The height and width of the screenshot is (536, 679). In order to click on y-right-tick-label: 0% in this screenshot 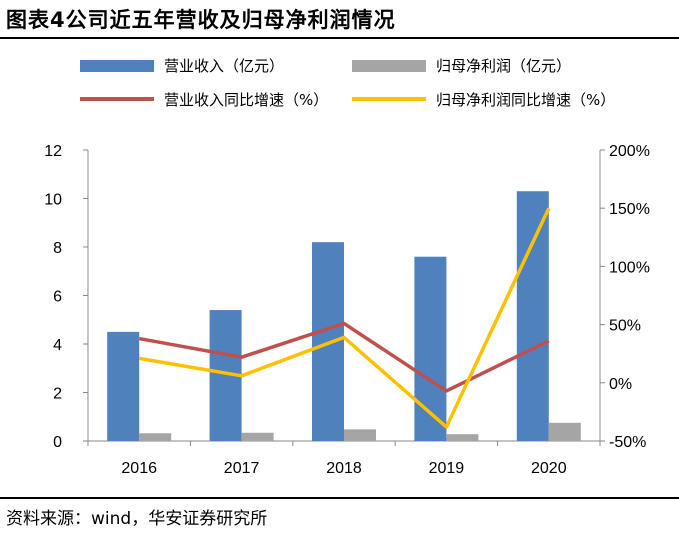, I will do `click(620, 384)`.